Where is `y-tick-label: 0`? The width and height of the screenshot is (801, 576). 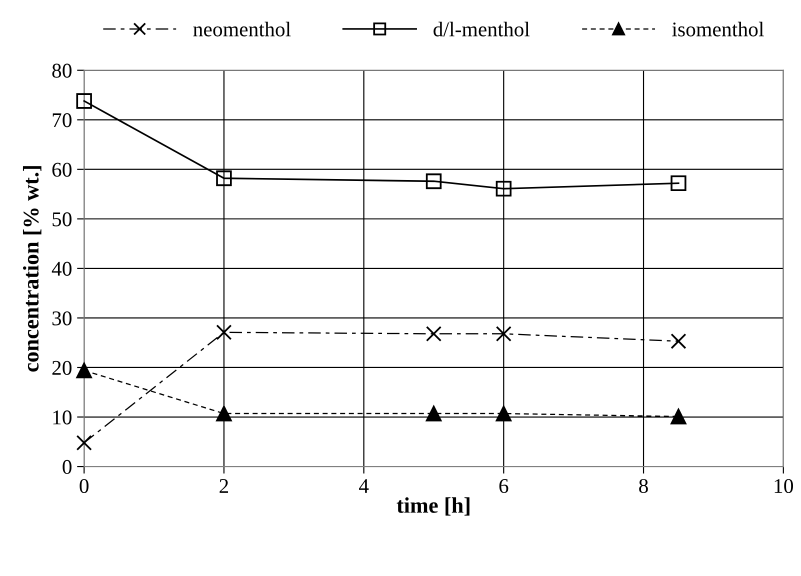
y-tick-label: 0 is located at coordinates (67, 467).